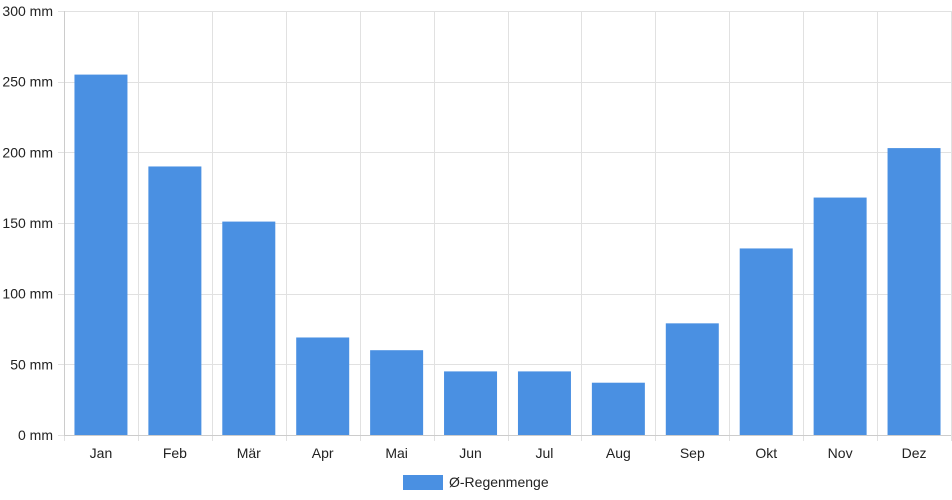 This screenshot has width=952, height=500. I want to click on bar-jan, so click(101, 254).